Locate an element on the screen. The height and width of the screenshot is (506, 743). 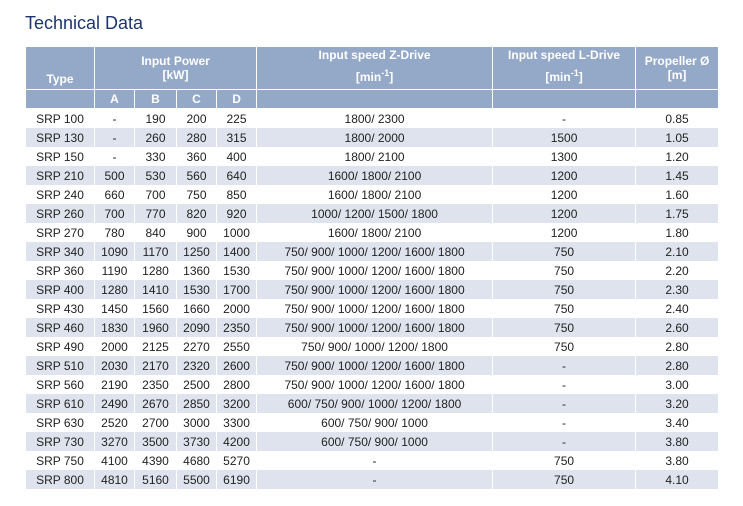
cell-l-drive-speed: 1500 is located at coordinates (564, 137).